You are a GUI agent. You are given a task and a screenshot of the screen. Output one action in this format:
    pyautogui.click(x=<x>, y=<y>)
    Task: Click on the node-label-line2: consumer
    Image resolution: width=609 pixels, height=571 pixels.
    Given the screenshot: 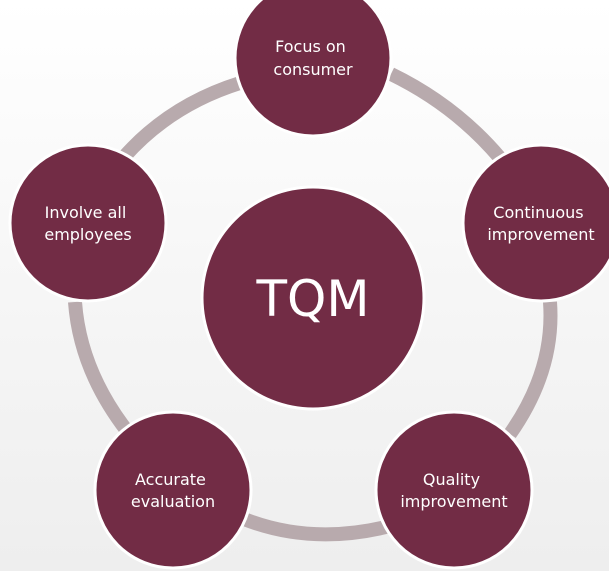 What is the action you would take?
    pyautogui.click(x=313, y=69)
    